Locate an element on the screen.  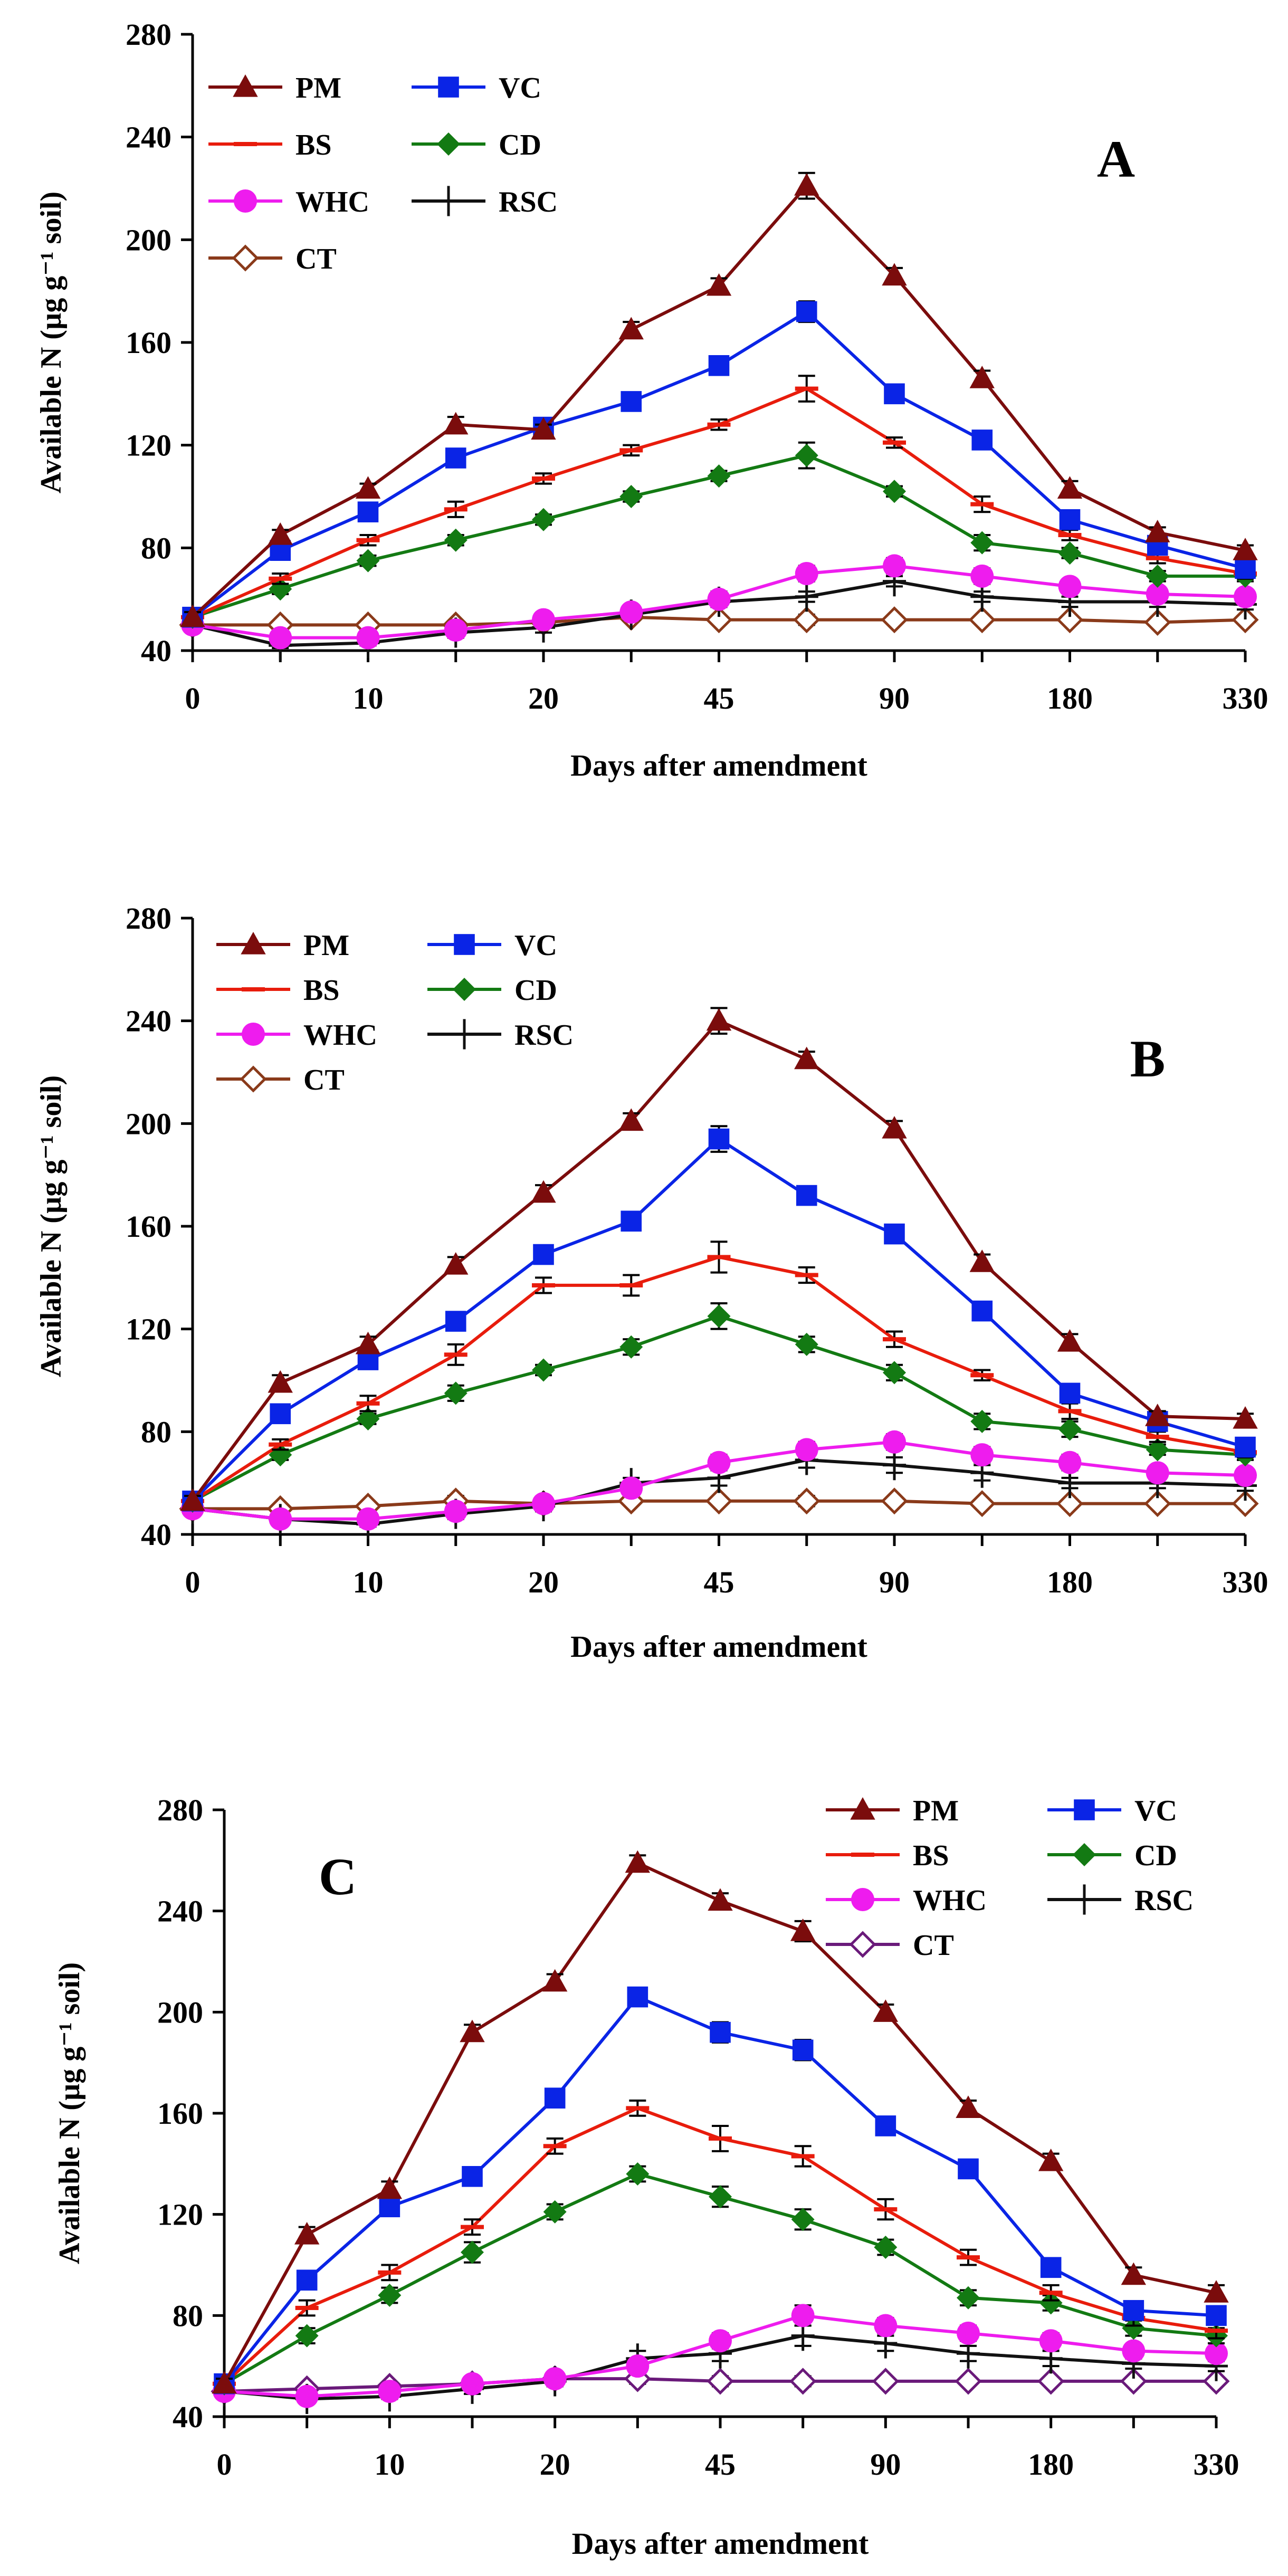
y-tick-label: 160 is located at coordinates (180, 2113).